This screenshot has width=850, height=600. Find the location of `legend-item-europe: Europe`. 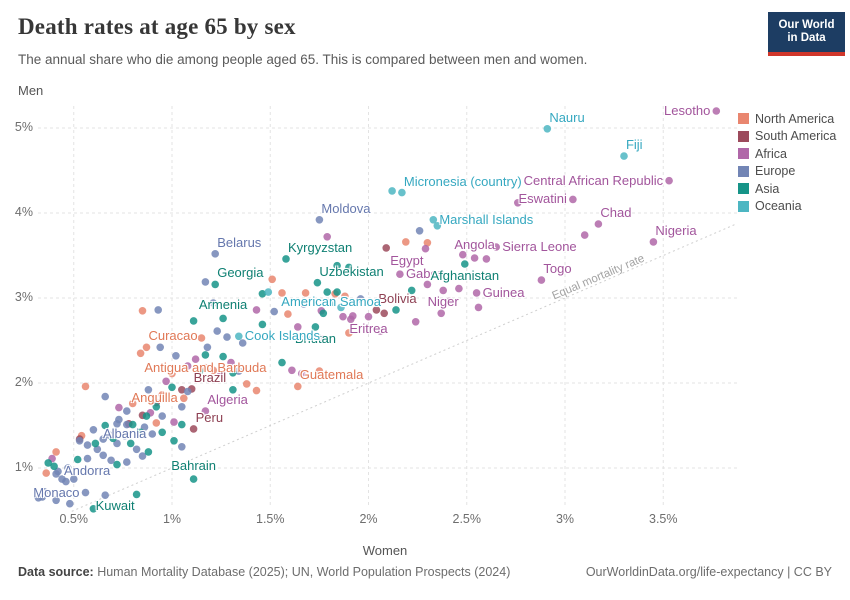

legend-item-europe: Europe is located at coordinates (787, 172).